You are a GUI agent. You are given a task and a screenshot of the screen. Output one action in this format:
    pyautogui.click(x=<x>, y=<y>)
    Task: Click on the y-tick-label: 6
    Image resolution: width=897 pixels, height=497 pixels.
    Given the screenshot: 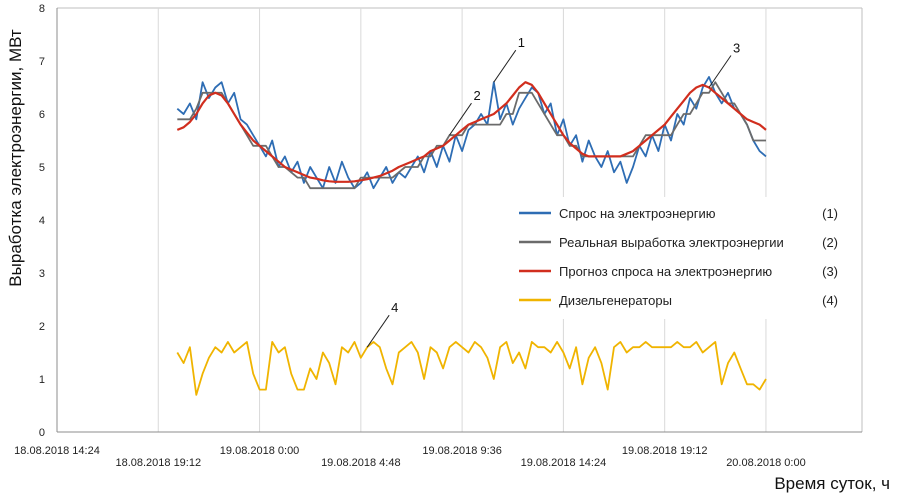 What is the action you would take?
    pyautogui.click(x=42, y=115)
    